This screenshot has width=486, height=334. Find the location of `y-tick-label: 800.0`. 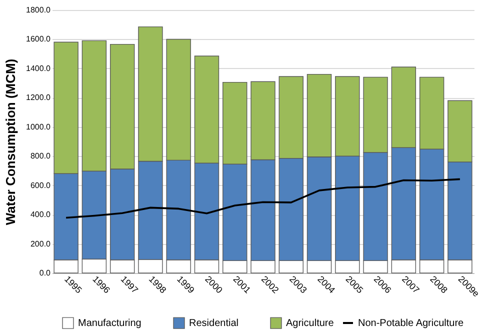

y-tick-label: 800.0 is located at coordinates (41, 156).